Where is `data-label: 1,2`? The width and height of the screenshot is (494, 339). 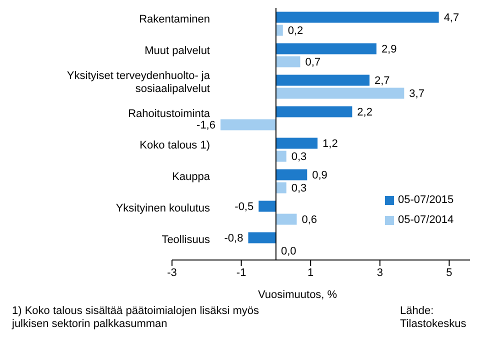 data-label: 1,2 is located at coordinates (330, 144).